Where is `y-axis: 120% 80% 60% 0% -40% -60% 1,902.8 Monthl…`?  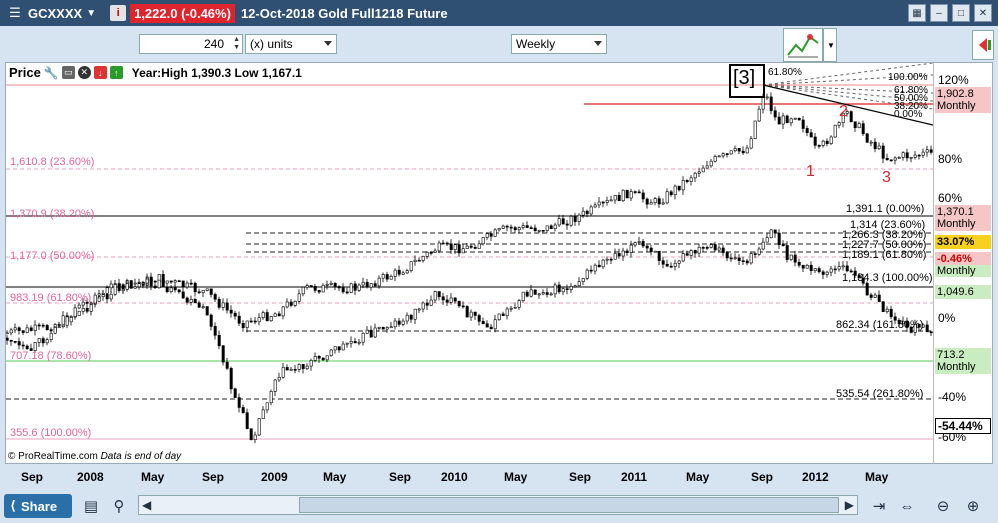
y-axis: 120% 80% 60% 0% -40% -60% 1,902.8 Monthl… is located at coordinates (962, 263).